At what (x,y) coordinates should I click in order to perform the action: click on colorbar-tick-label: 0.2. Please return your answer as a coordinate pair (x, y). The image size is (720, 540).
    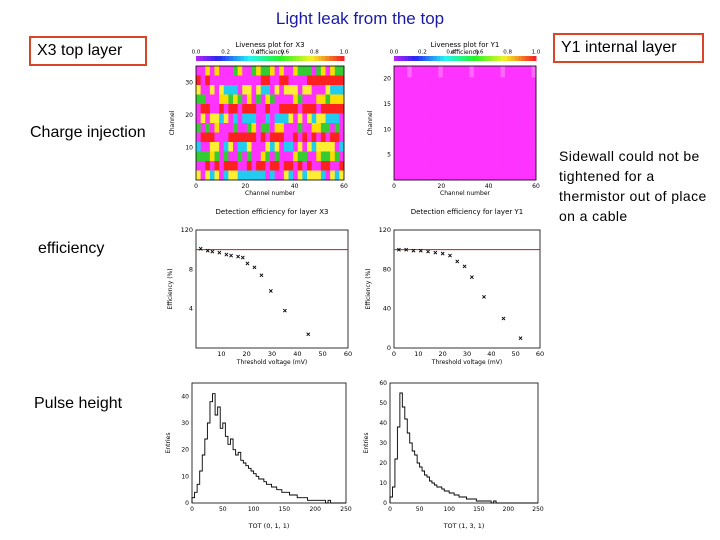
    Looking at the image, I should click on (422, 53).